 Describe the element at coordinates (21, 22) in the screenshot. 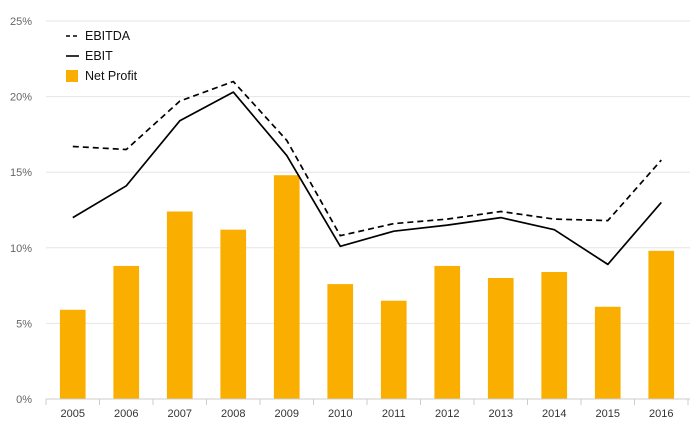

I see `y-tick-label: 25%` at that location.